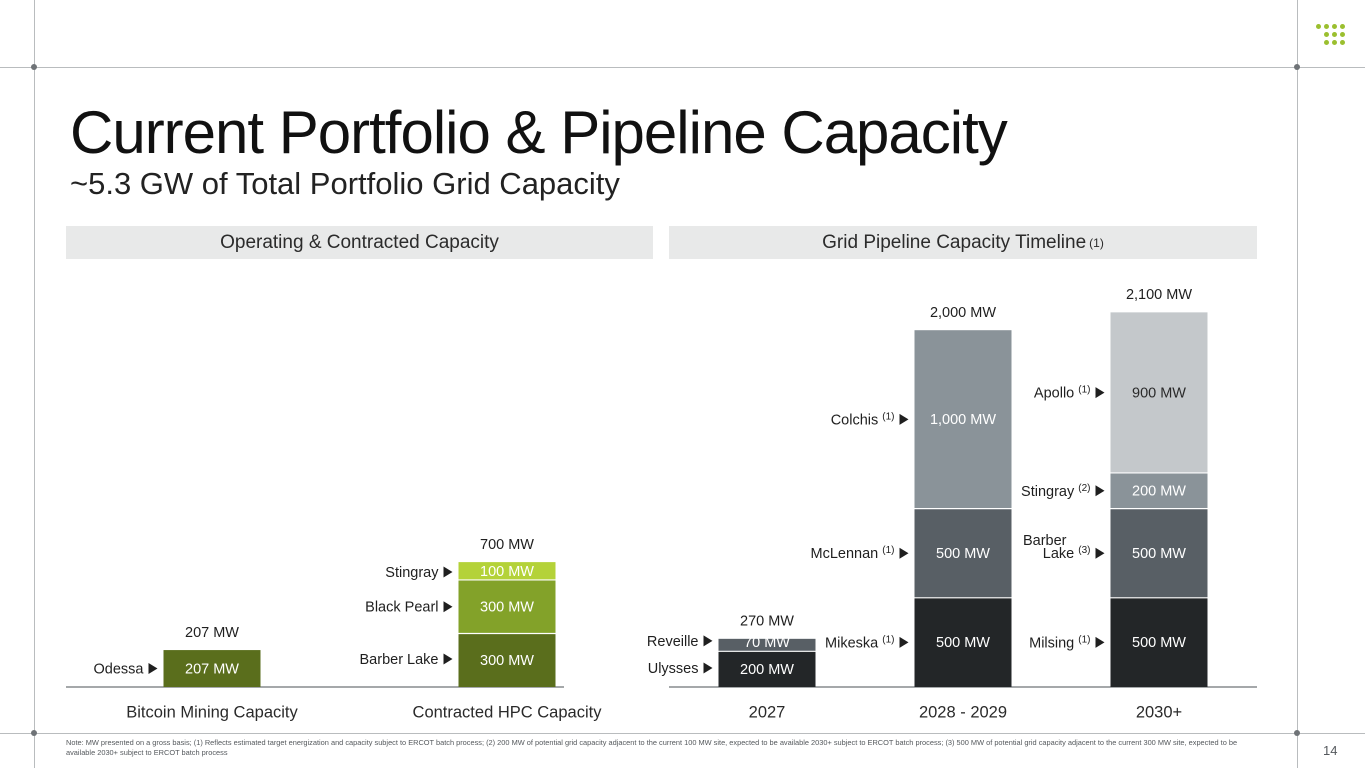  I want to click on bar-total-label: 207 MW, so click(212, 633).